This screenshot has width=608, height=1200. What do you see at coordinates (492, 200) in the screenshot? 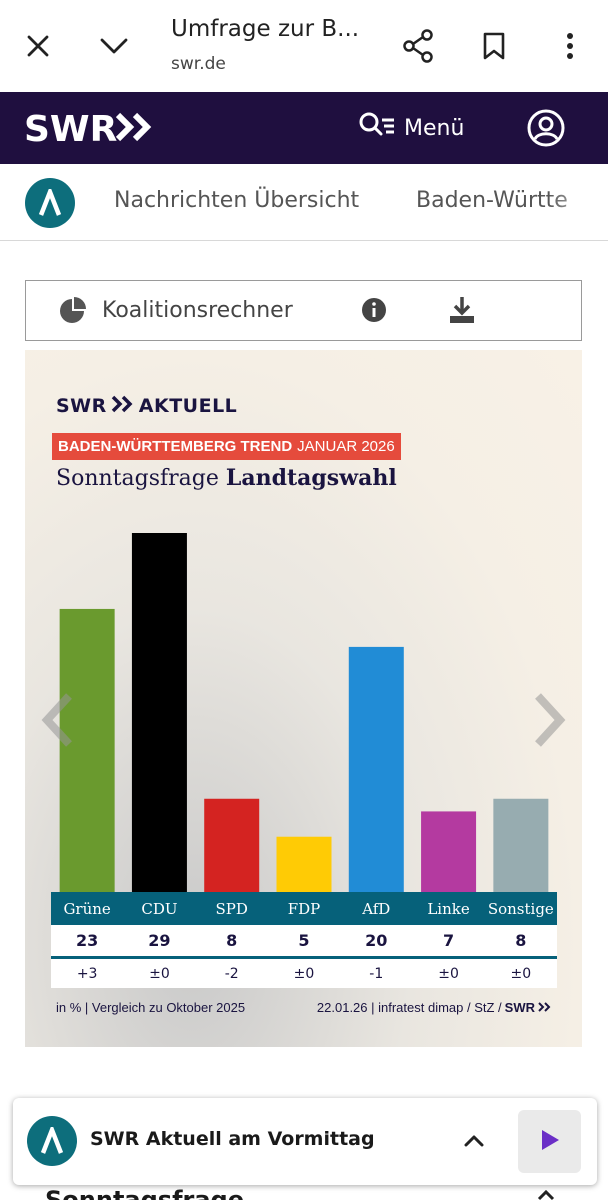
I see `nav-item-baden-wuerttemberg: Baden-Württe` at bounding box center [492, 200].